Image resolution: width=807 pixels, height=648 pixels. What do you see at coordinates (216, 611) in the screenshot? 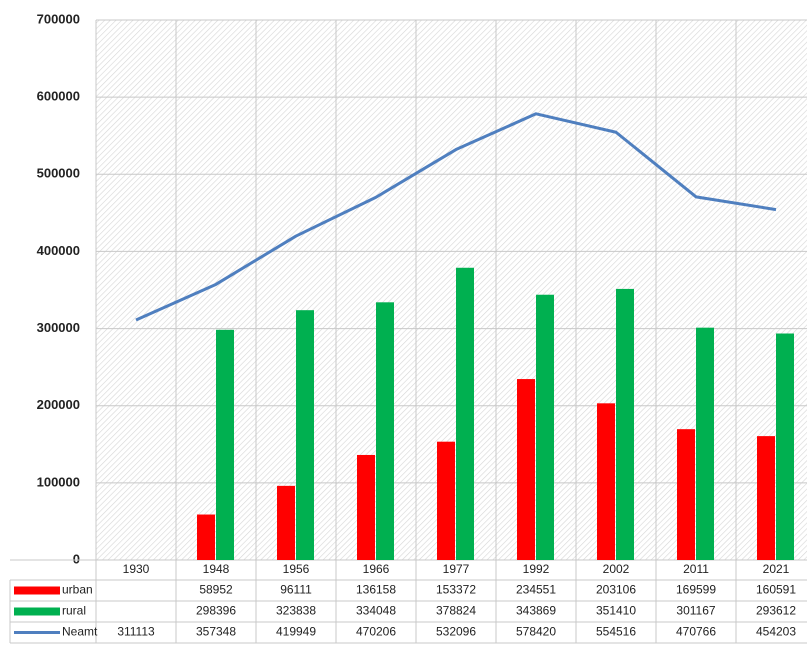
I see `table-value: 298396` at bounding box center [216, 611].